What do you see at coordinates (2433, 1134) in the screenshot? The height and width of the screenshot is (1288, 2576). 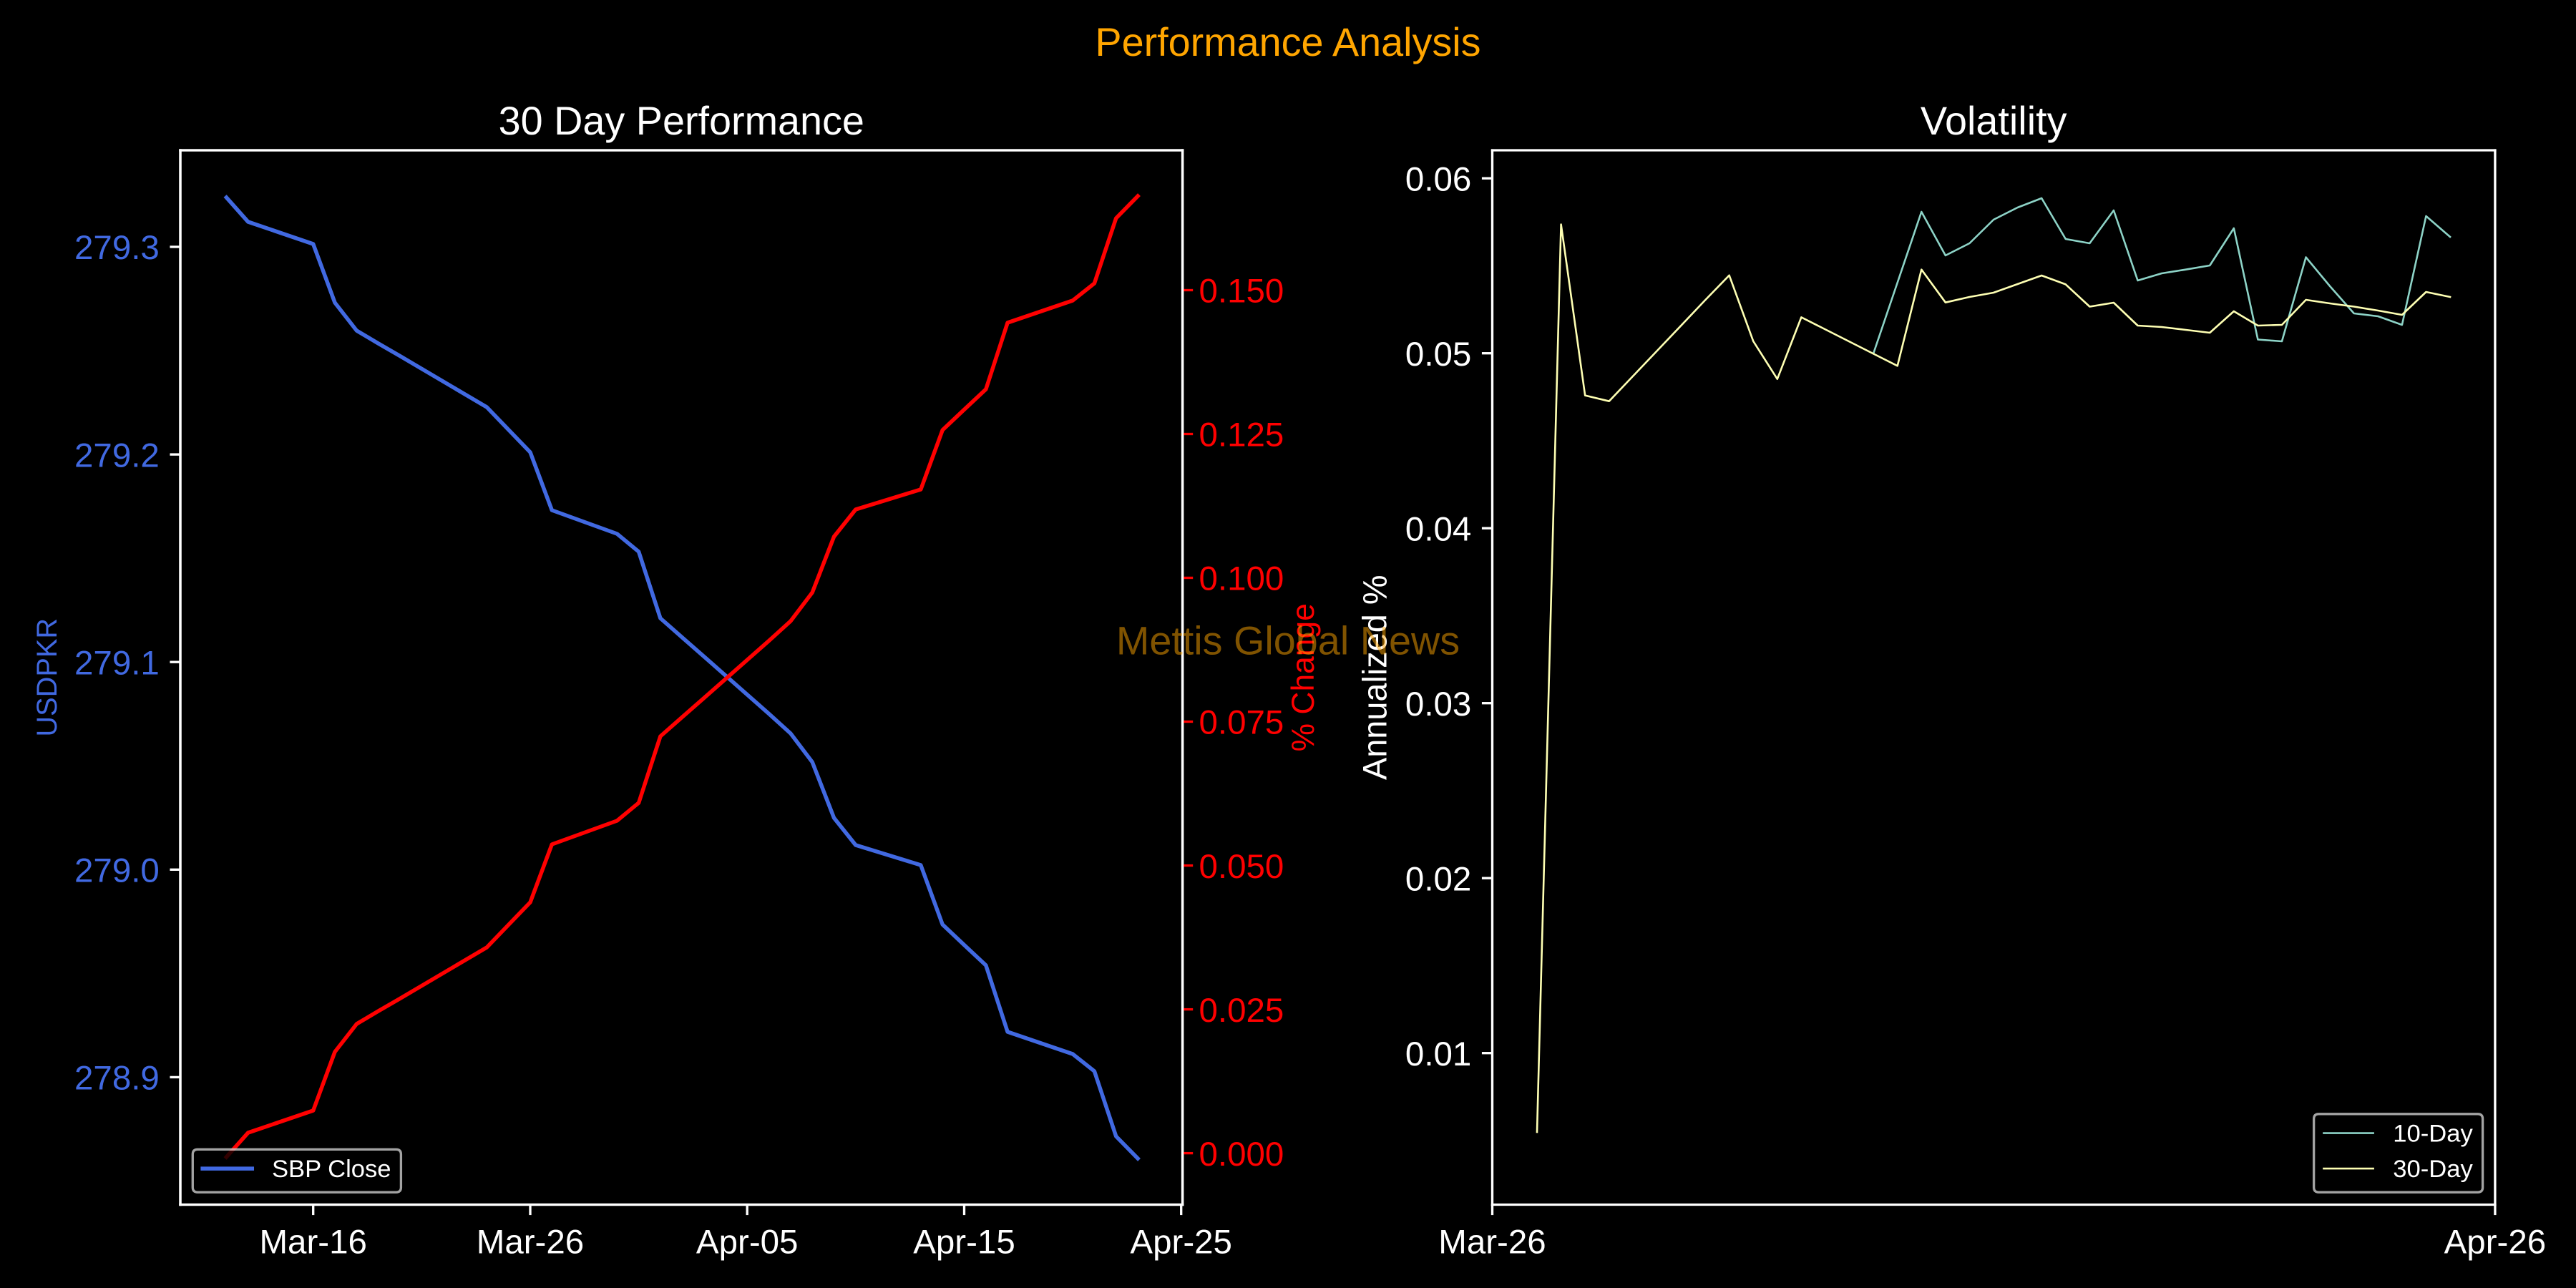 I see `svg-text: 10-Day` at bounding box center [2433, 1134].